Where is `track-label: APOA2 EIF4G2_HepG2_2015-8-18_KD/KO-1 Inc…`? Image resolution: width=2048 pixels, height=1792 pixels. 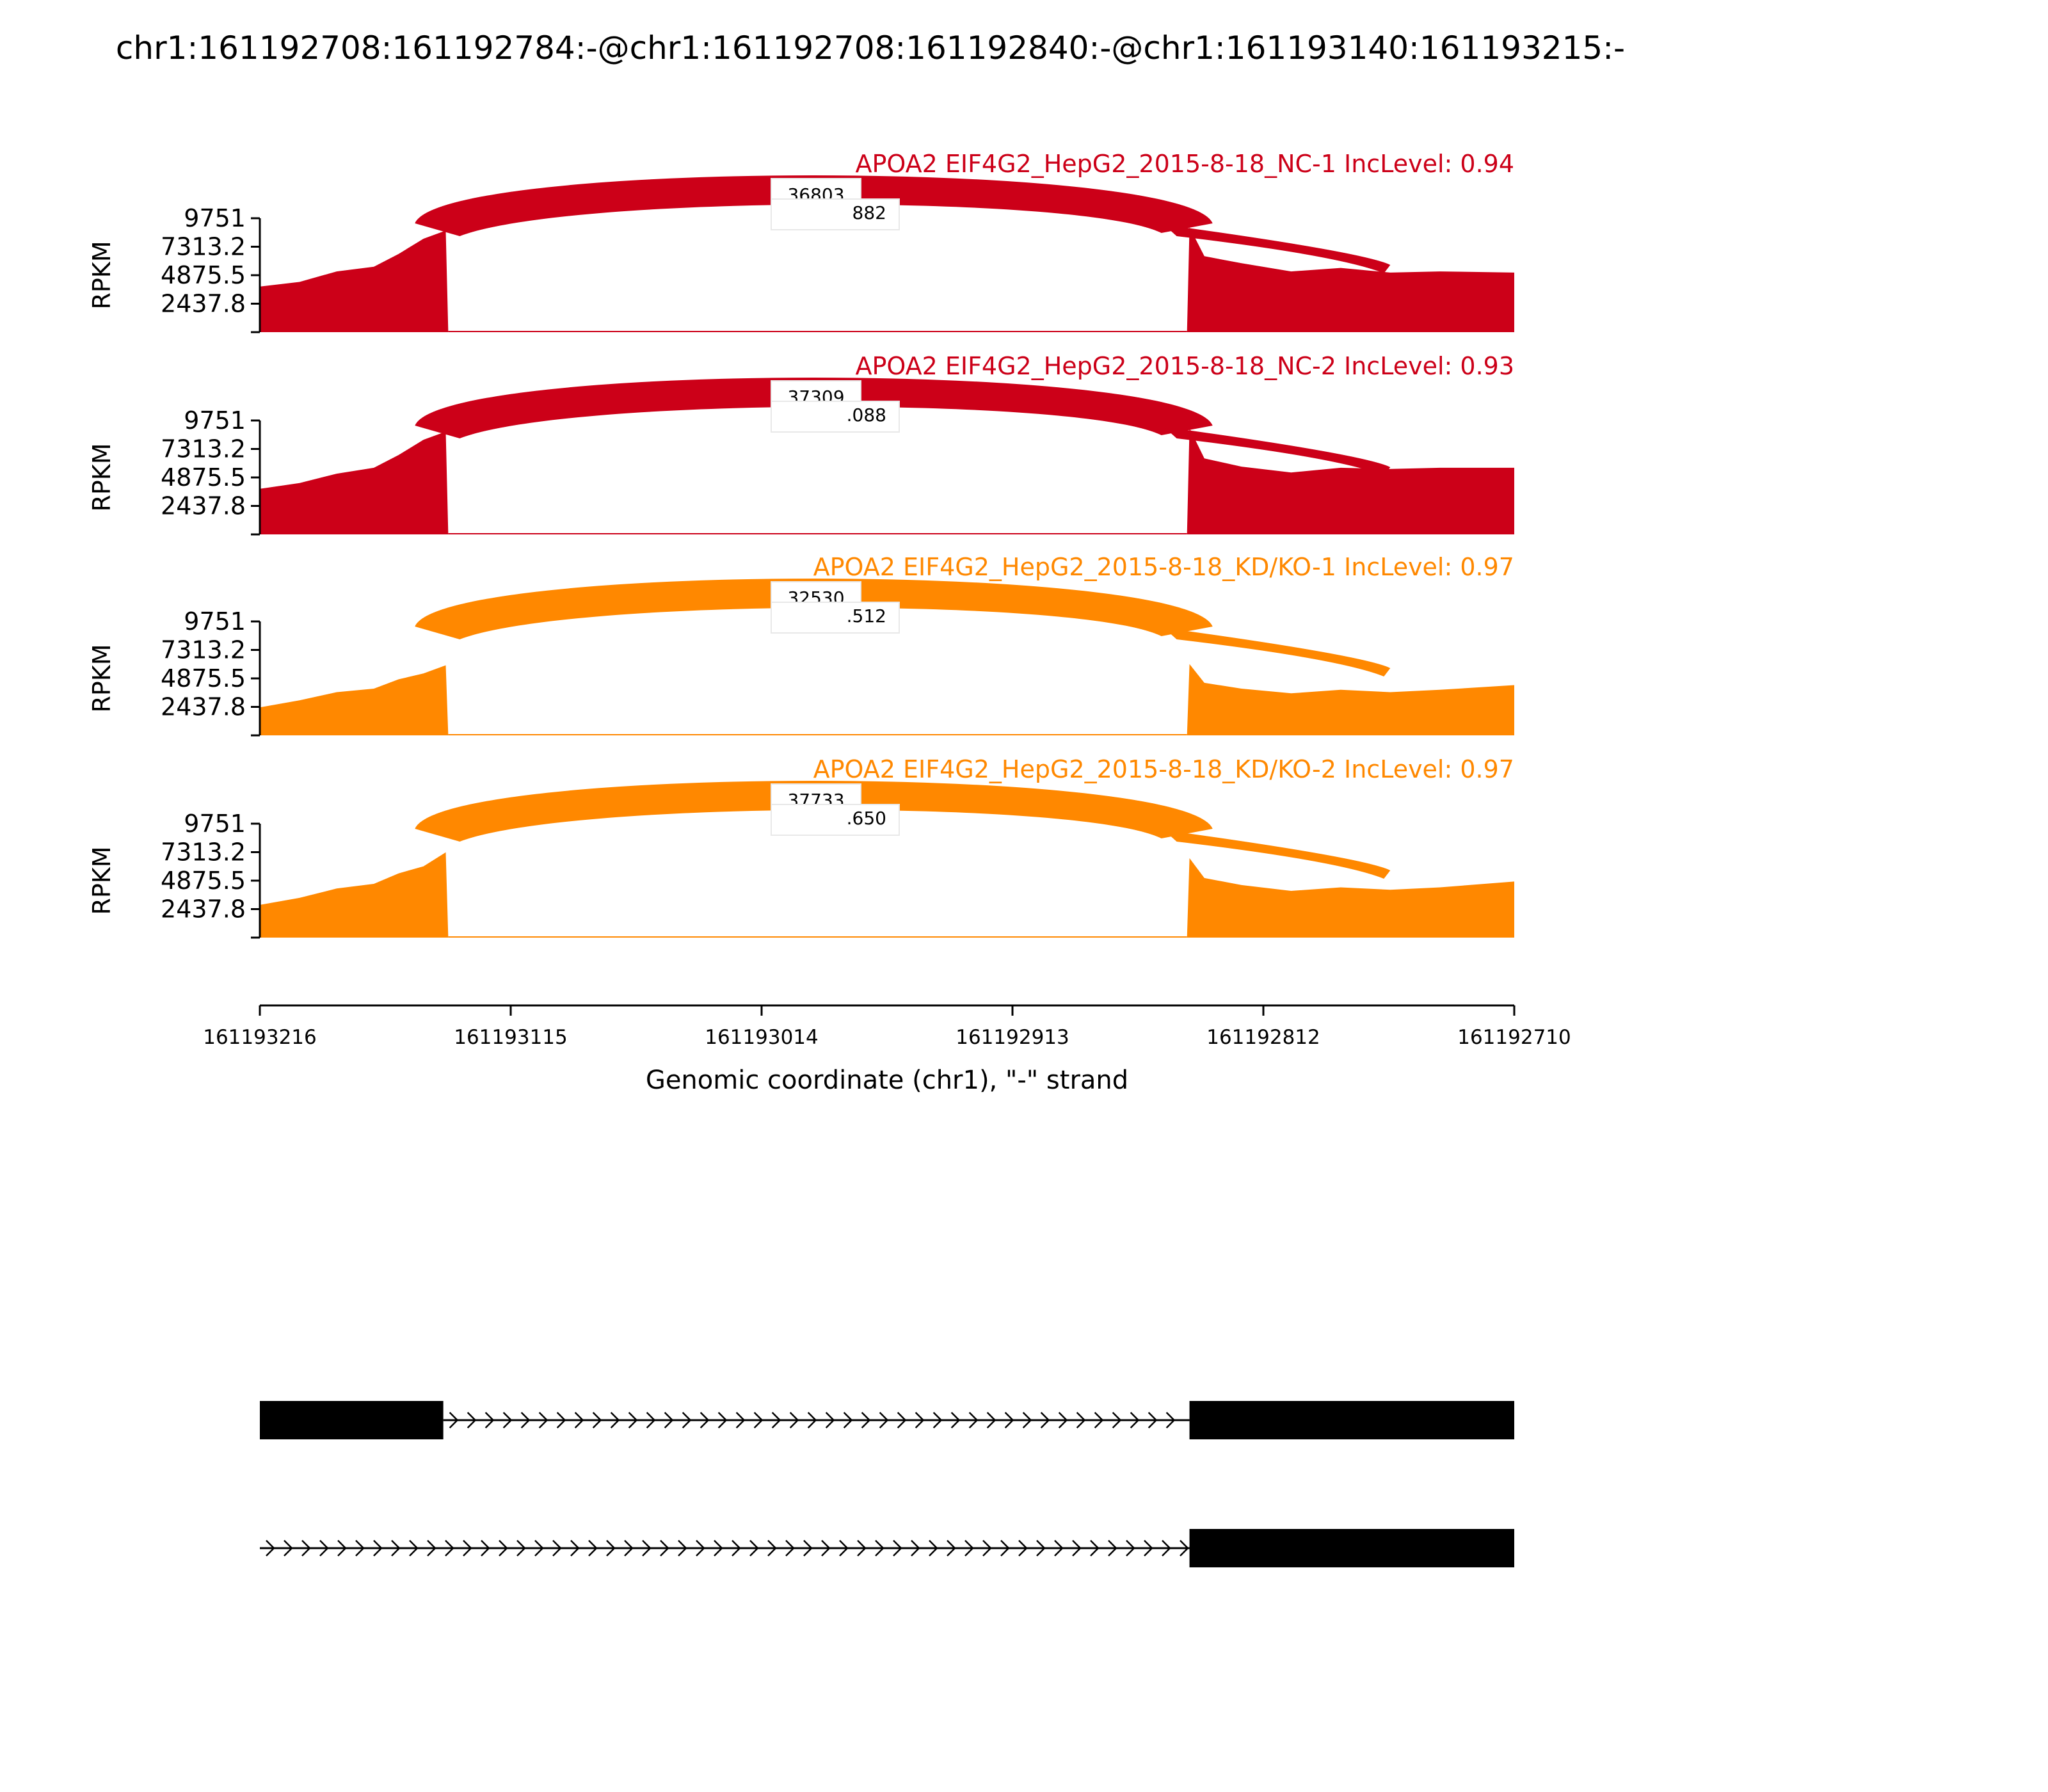 track-label: APOA2 EIF4G2_HepG2_2015-8-18_KD/KO-1 Inc… is located at coordinates (1163, 567).